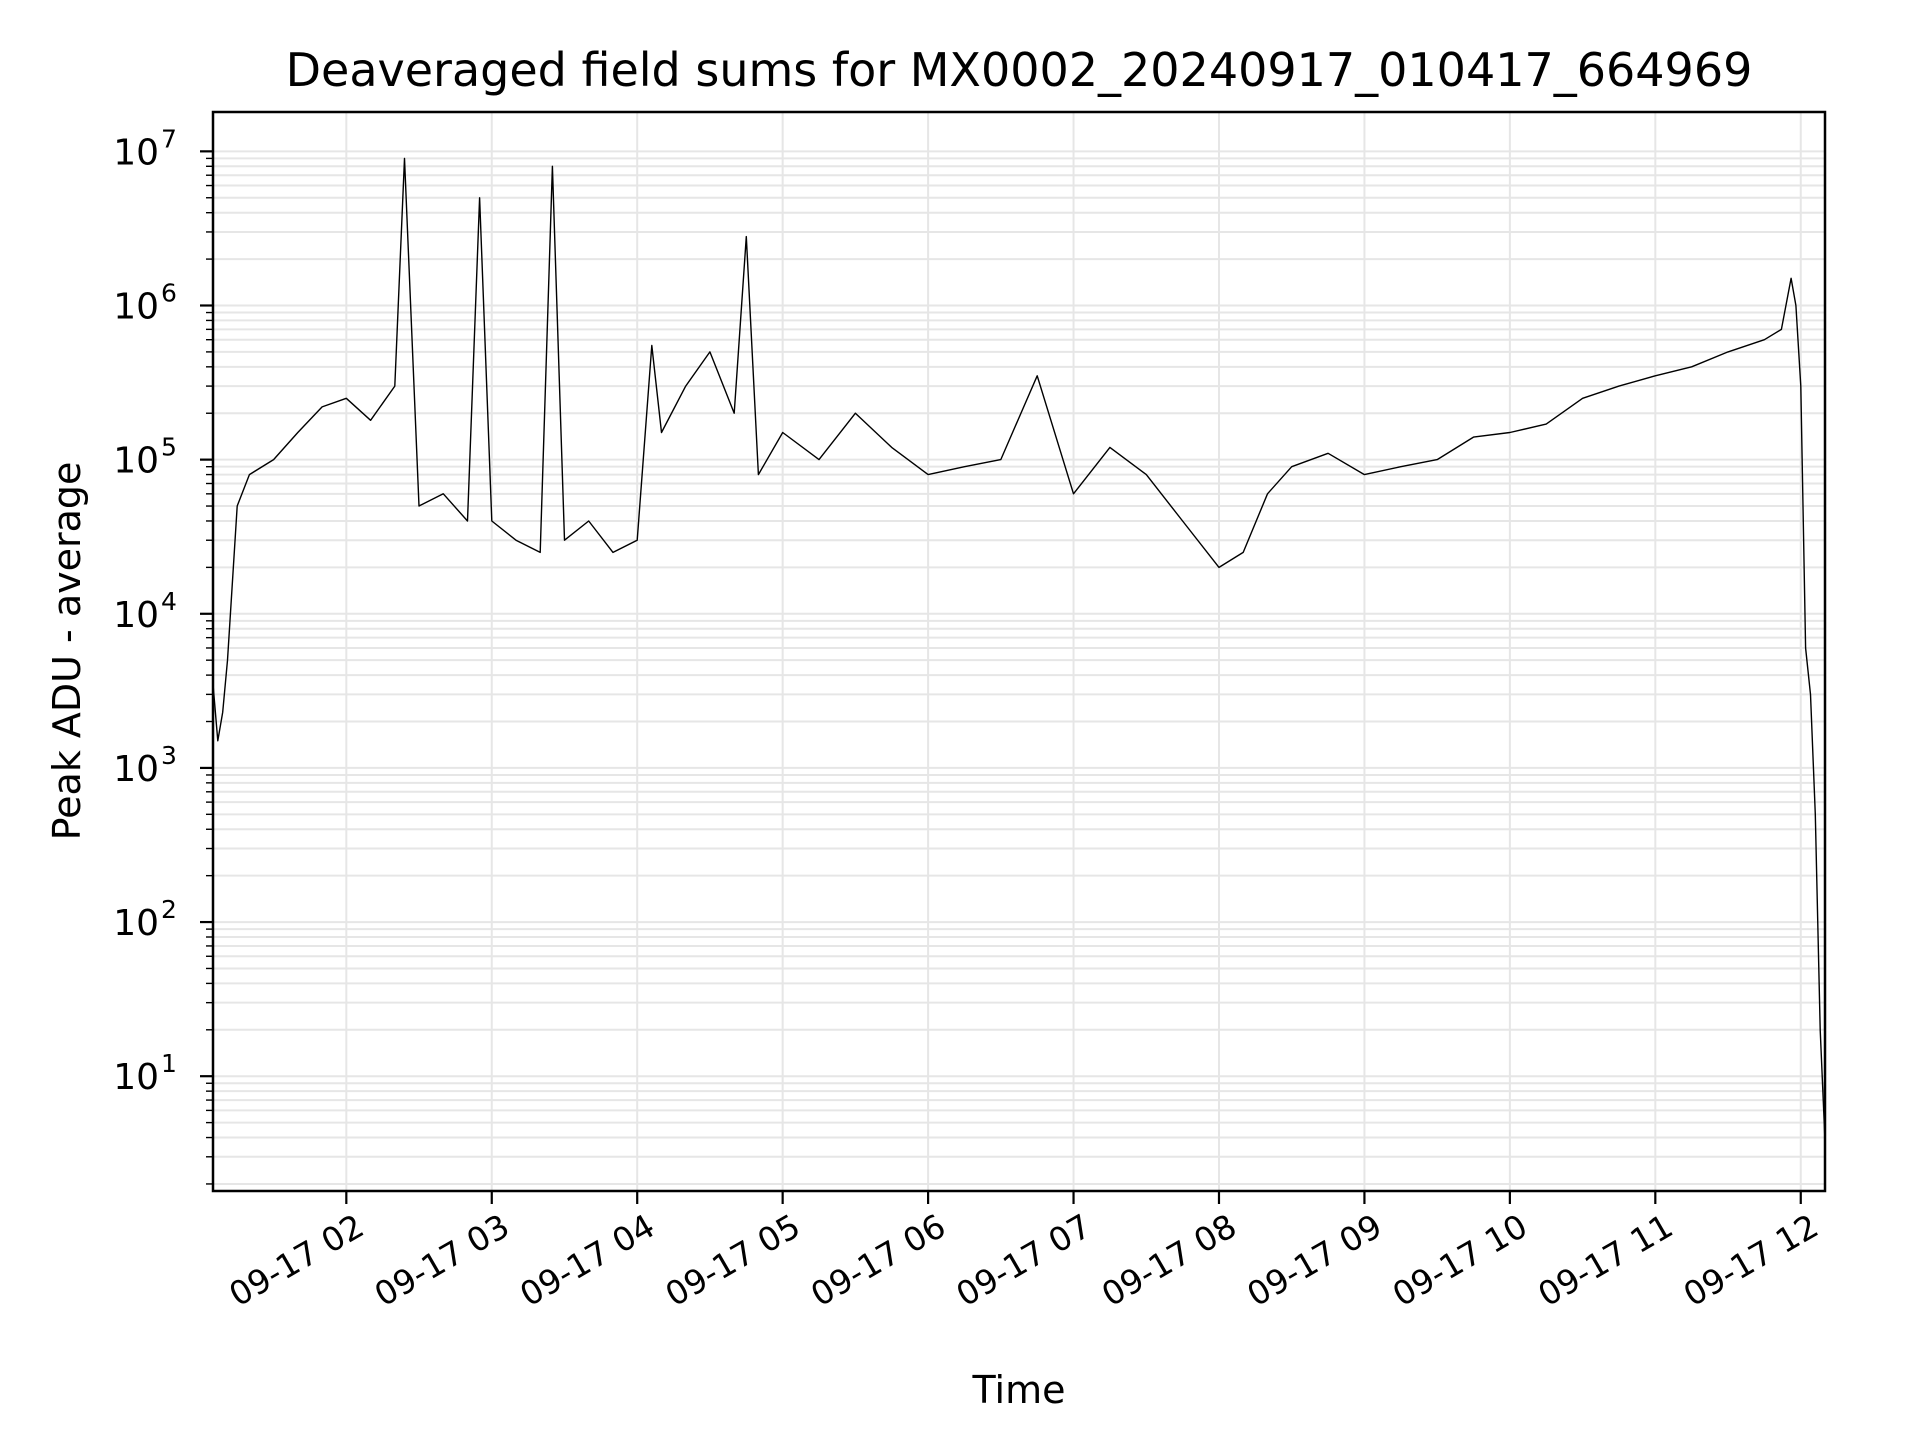 Image resolution: width=1920 pixels, height=1440 pixels. I want to click on x-tick-label: 09-17 02, so click(296, 1260).